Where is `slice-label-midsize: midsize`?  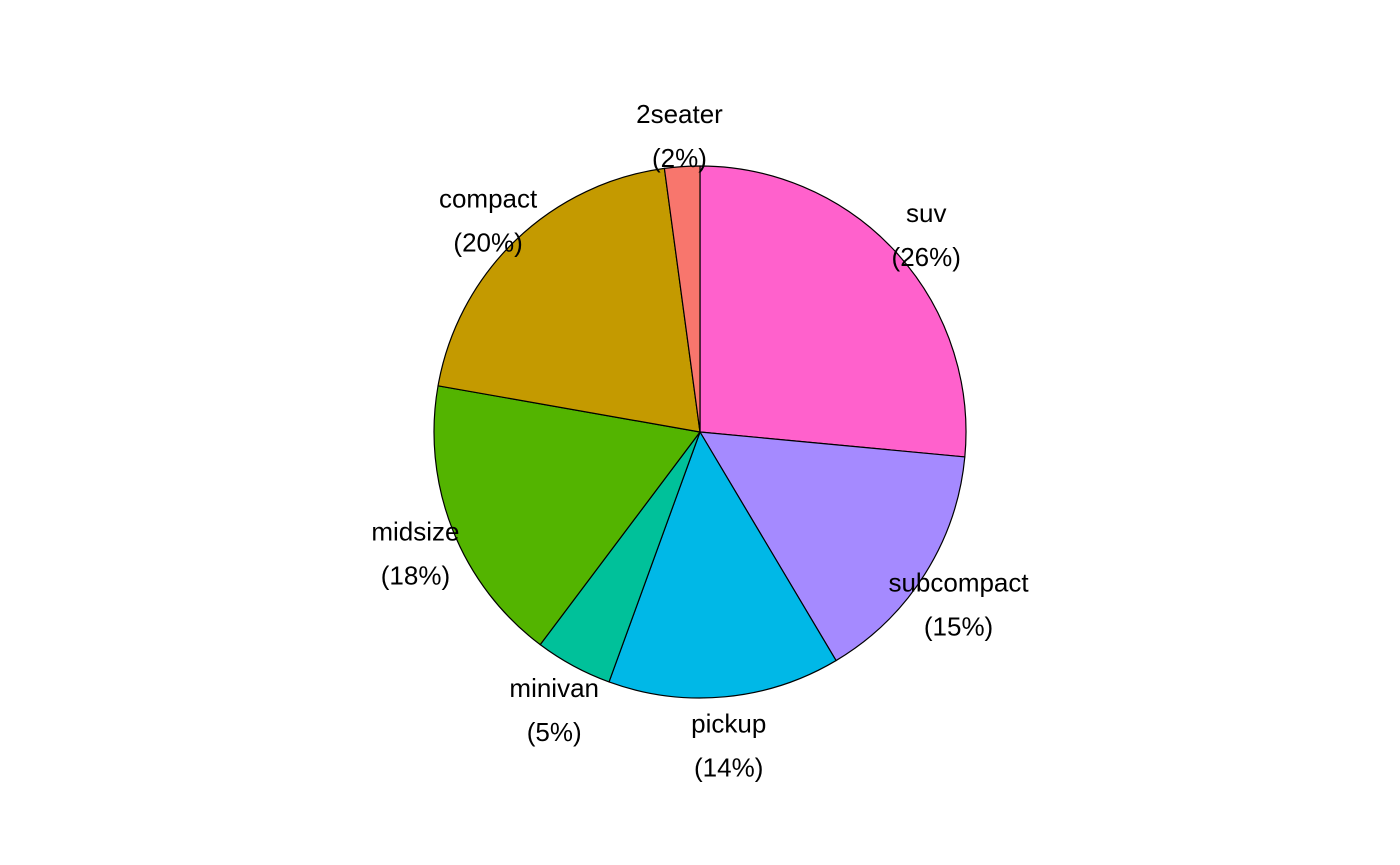 slice-label-midsize: midsize is located at coordinates (415, 531).